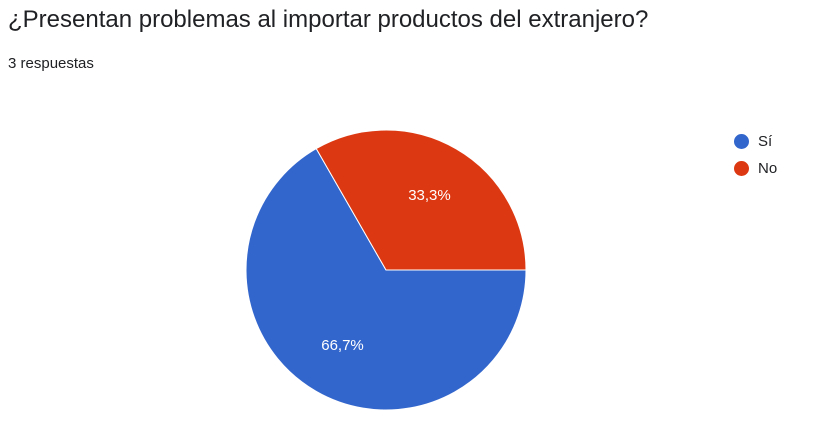 Image resolution: width=834 pixels, height=431 pixels. Describe the element at coordinates (429, 195) in the screenshot. I see `slice-label-no: 33,3%` at that location.